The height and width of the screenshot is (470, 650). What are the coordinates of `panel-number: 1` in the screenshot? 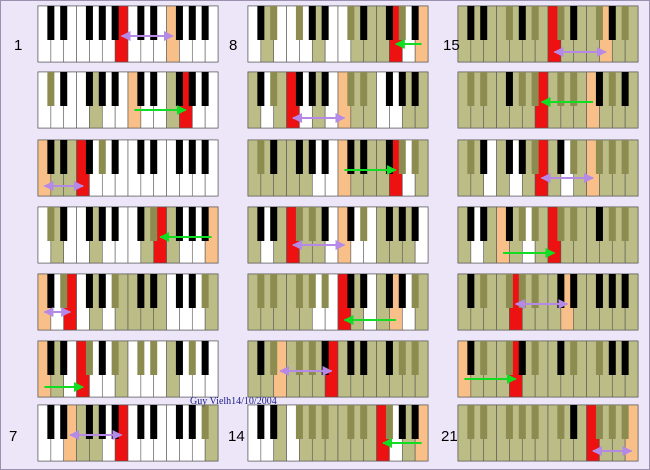 It's located at (18, 45).